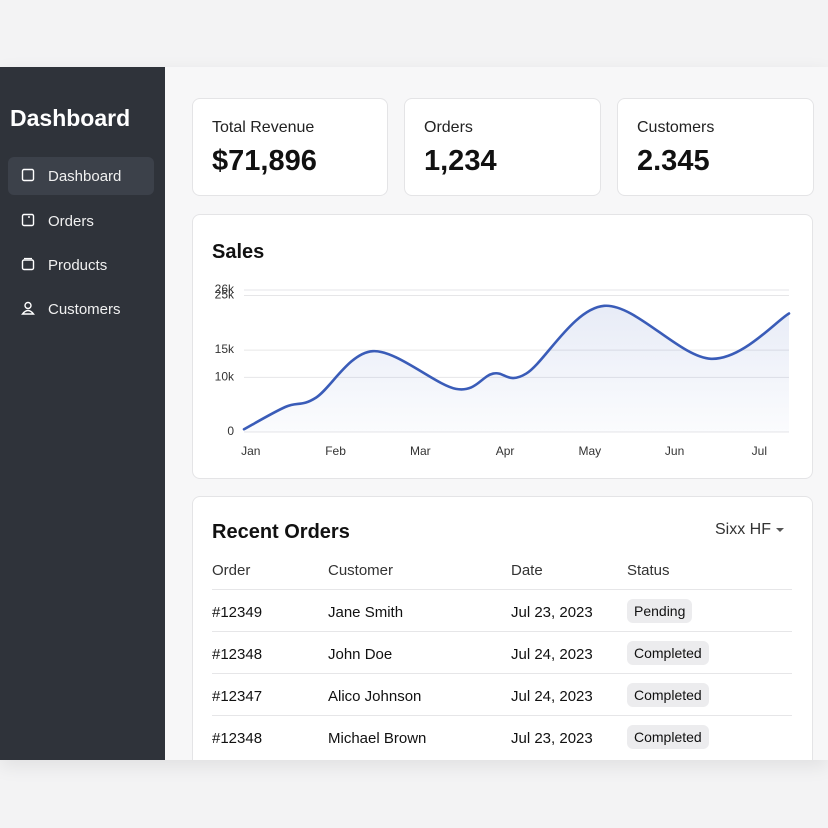 The image size is (828, 828). I want to click on stat-label: Customers, so click(676, 127).